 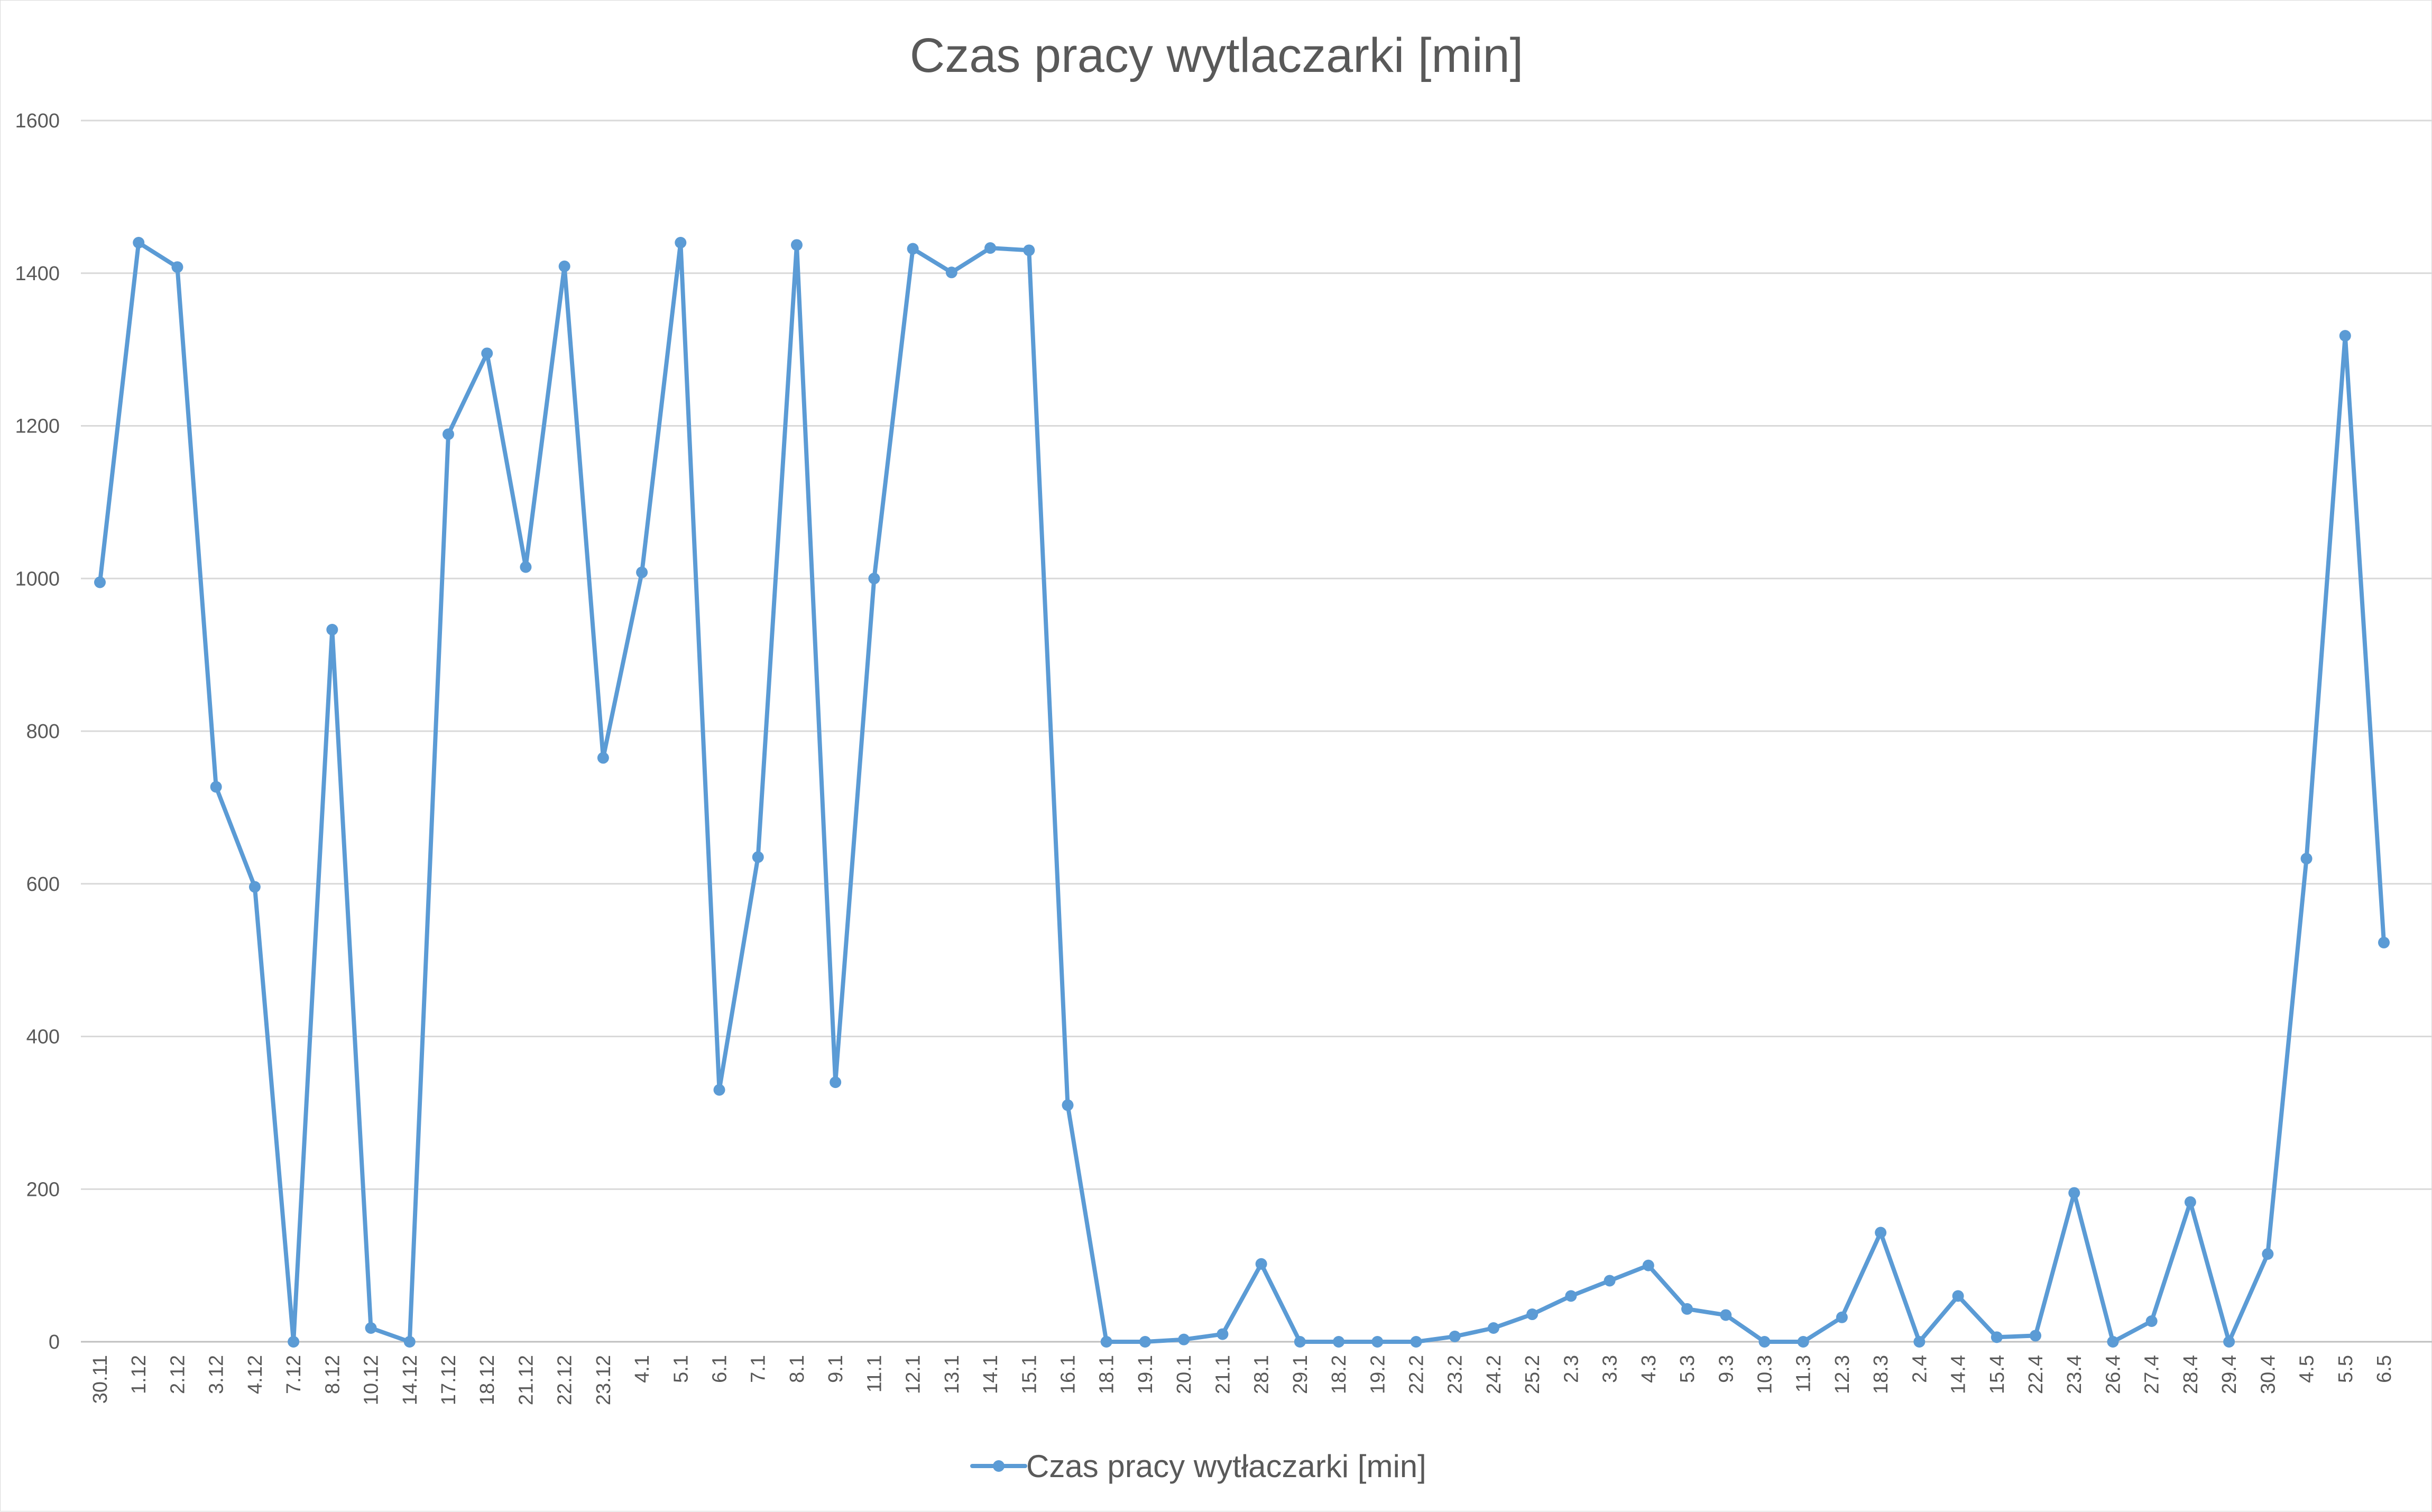 What do you see at coordinates (1765, 1375) in the screenshot?
I see `x-tick-label: 10.3` at bounding box center [1765, 1375].